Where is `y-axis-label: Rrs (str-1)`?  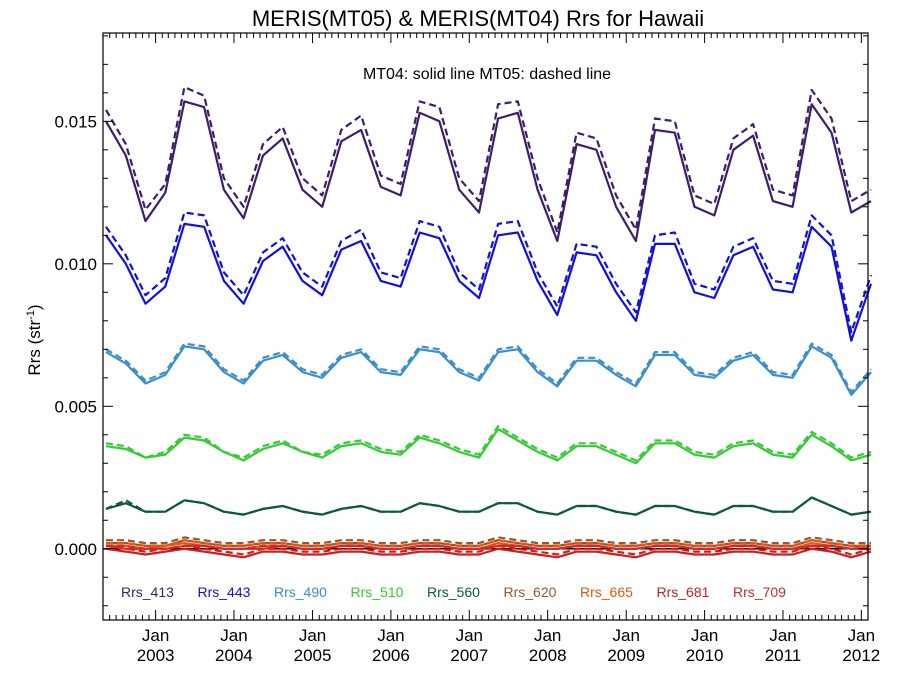 y-axis-label: Rrs (str-1) is located at coordinates (34, 339).